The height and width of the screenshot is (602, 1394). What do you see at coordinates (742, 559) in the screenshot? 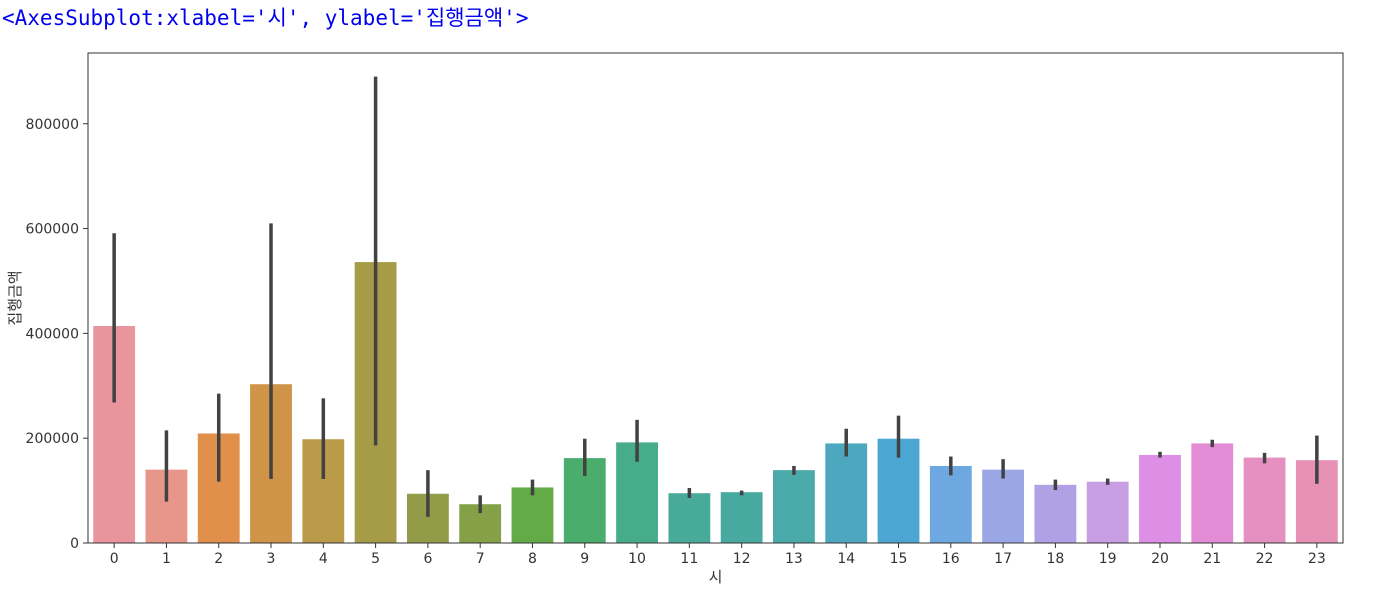
I see `x-tick-label: 12` at bounding box center [742, 559].